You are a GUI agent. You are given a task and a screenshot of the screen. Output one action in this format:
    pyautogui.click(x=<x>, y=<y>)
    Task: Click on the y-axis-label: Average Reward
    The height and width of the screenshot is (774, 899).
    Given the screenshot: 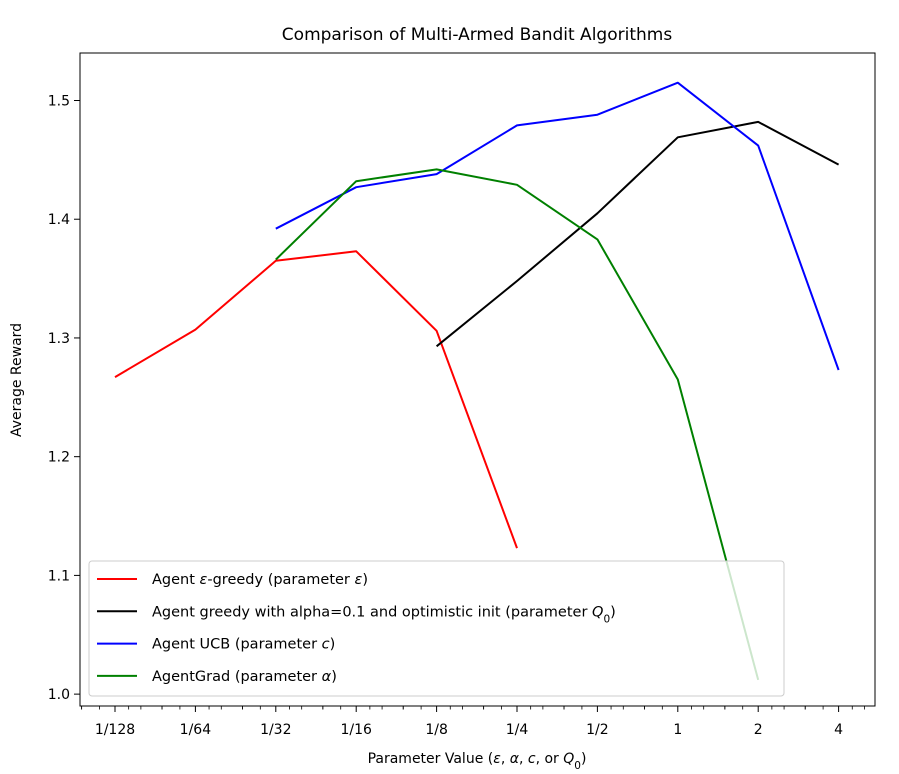 What is the action you would take?
    pyautogui.click(x=17, y=380)
    